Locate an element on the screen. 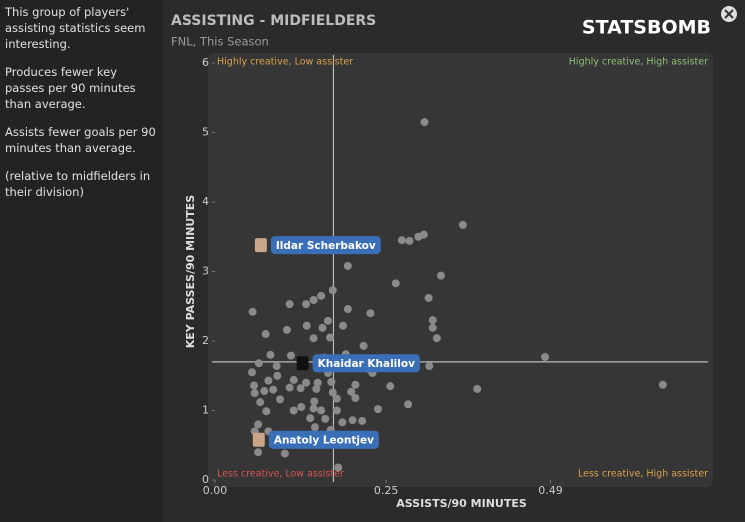 The width and height of the screenshot is (745, 522). quadrant-label: Less creative, Low assister is located at coordinates (280, 474).